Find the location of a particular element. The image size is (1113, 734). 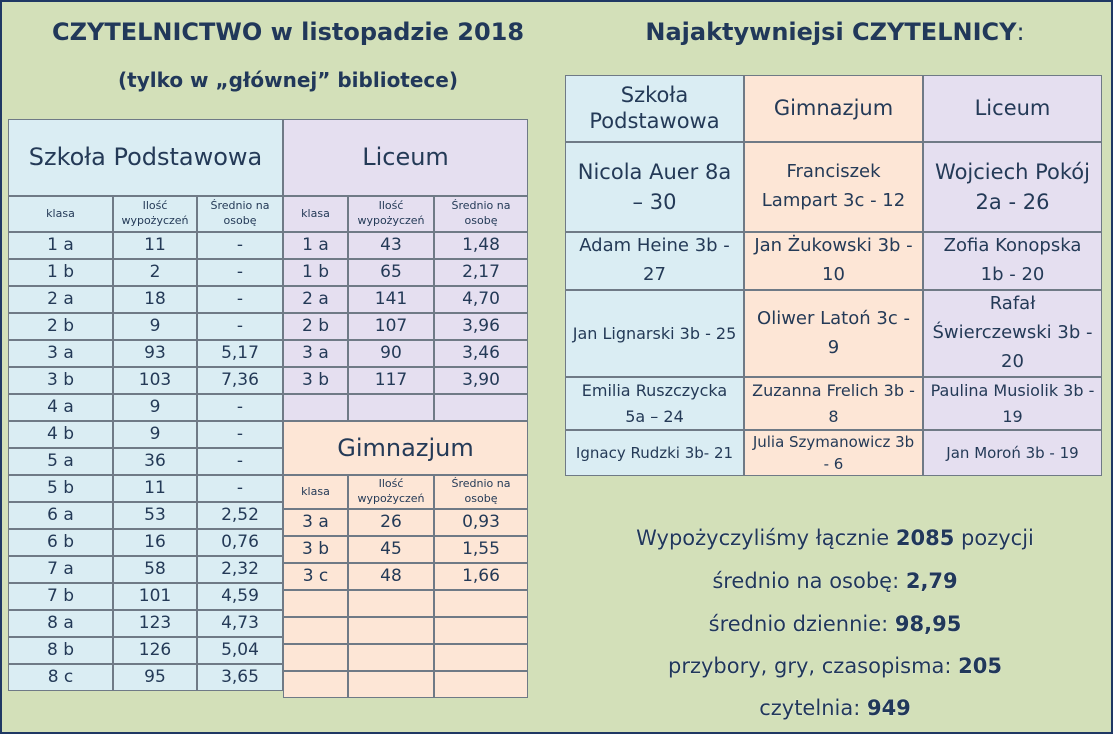

sp-table-cell: 5,17 is located at coordinates (240, 353).